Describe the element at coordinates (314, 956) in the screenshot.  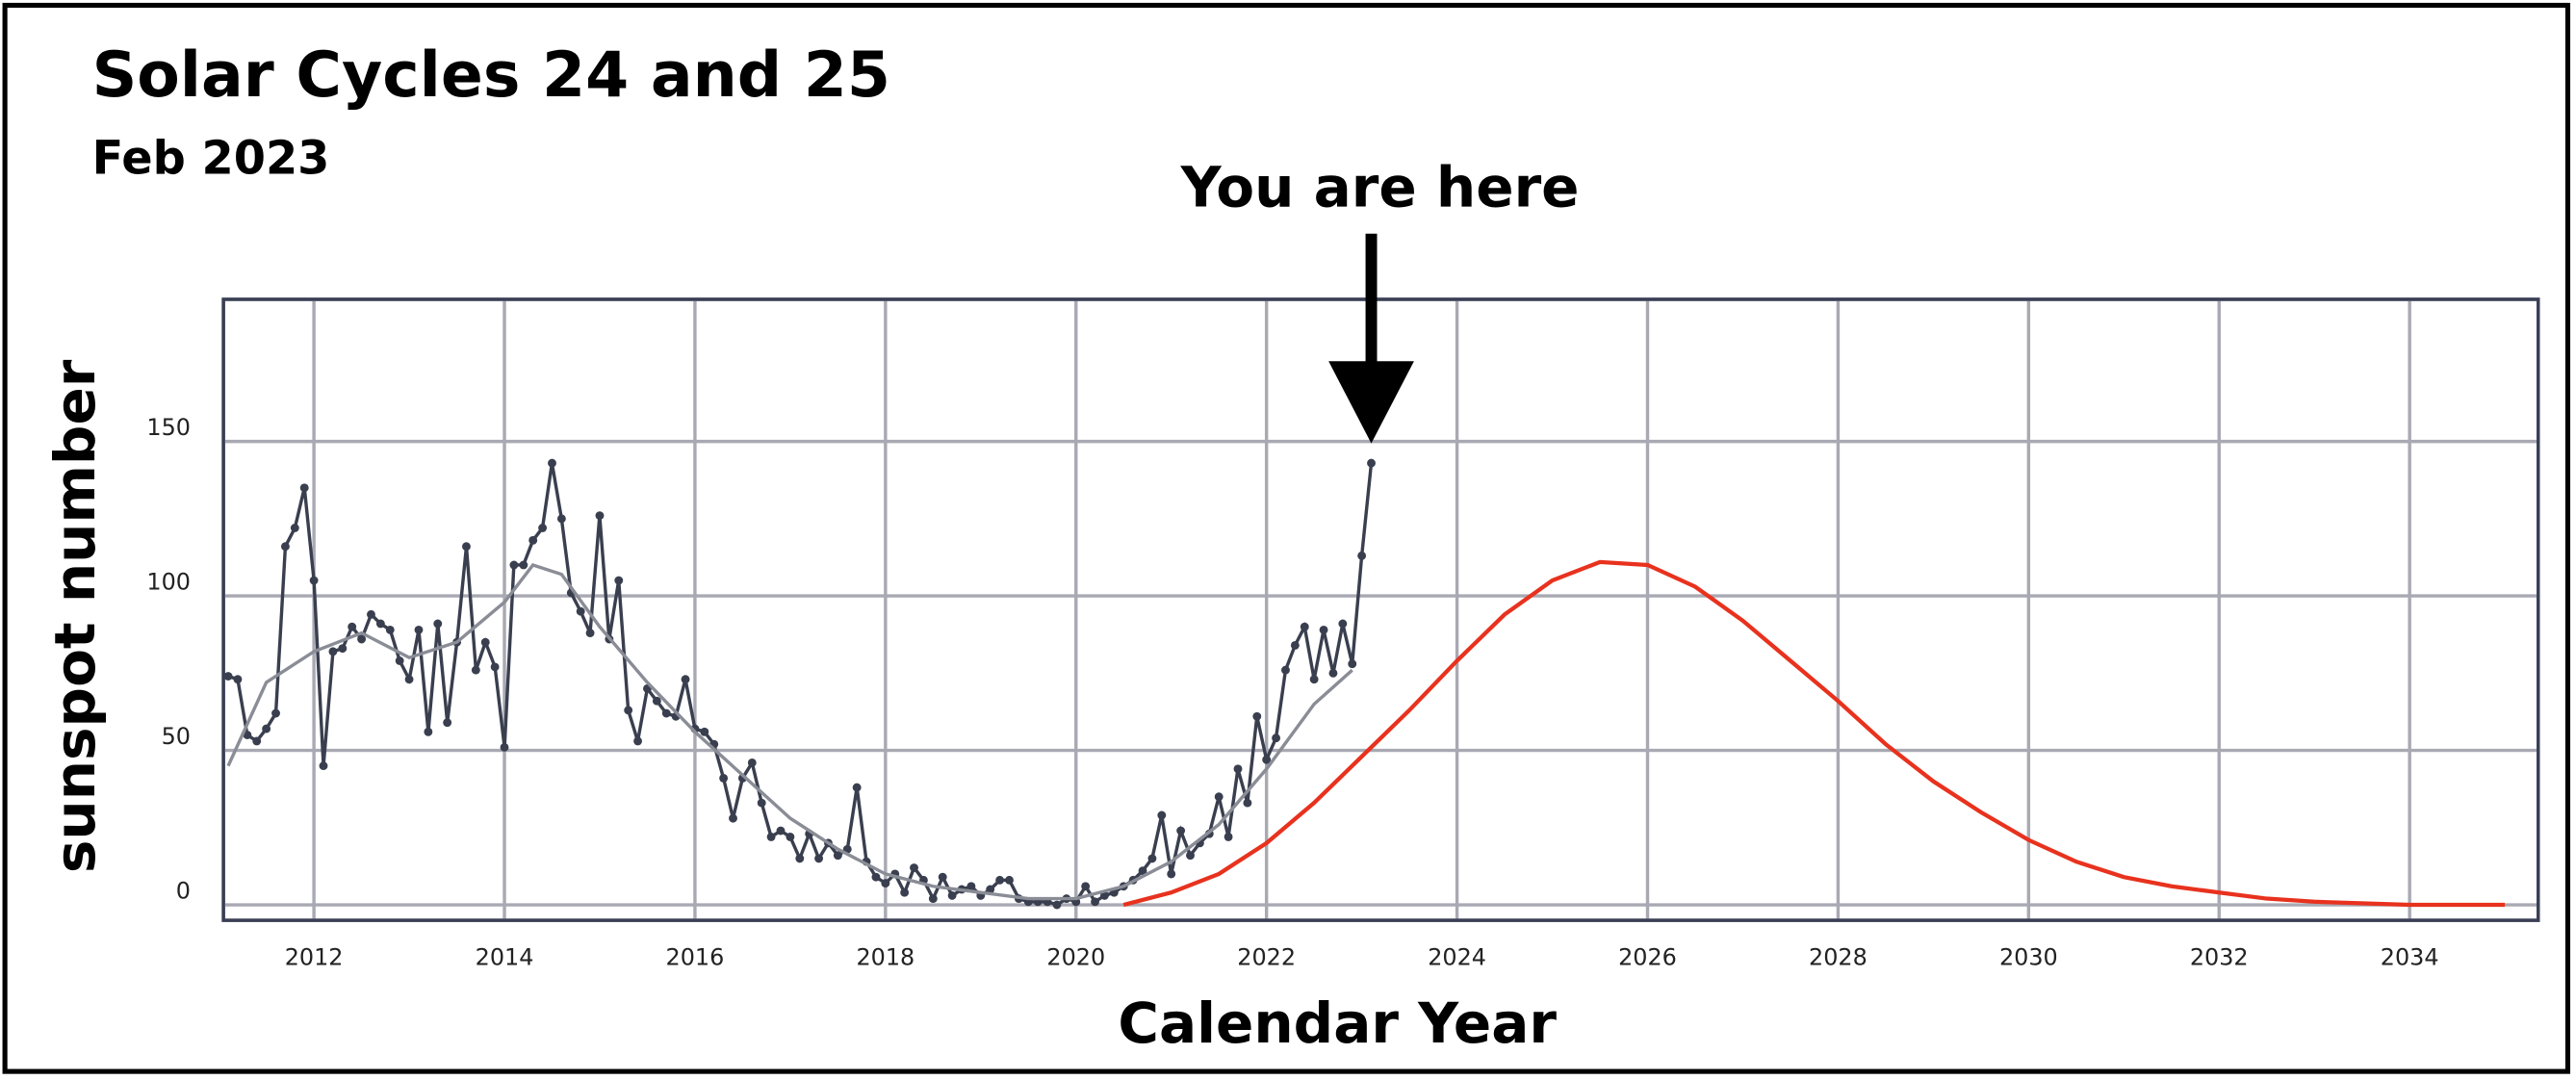
I see `x-tick-label: 2012` at that location.